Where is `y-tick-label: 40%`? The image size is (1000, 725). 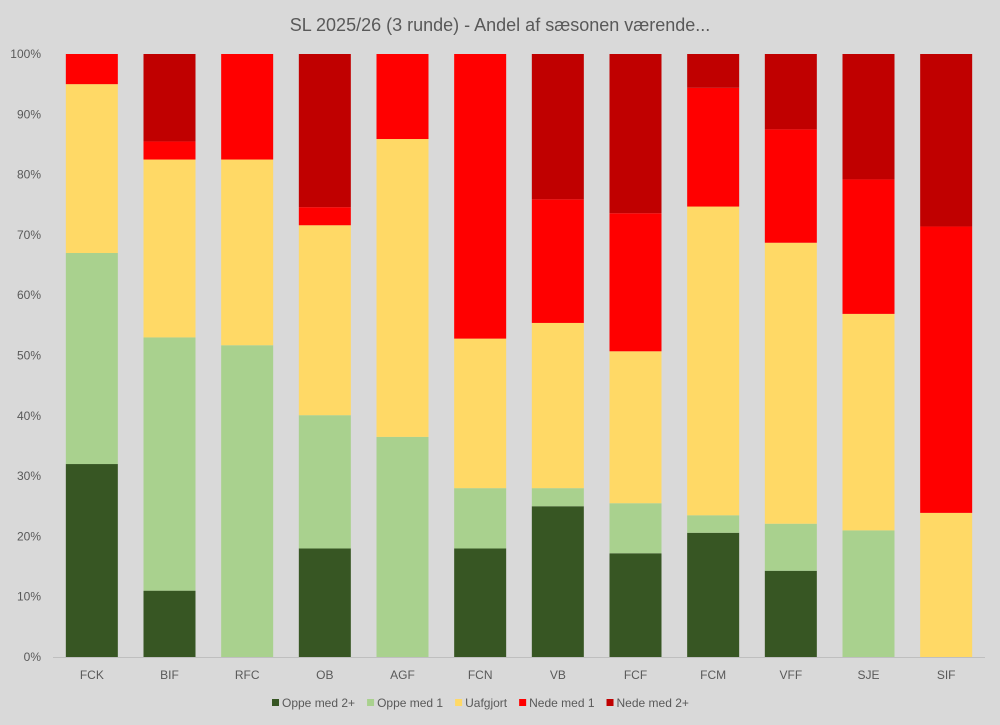
y-tick-label: 40% is located at coordinates (29, 416).